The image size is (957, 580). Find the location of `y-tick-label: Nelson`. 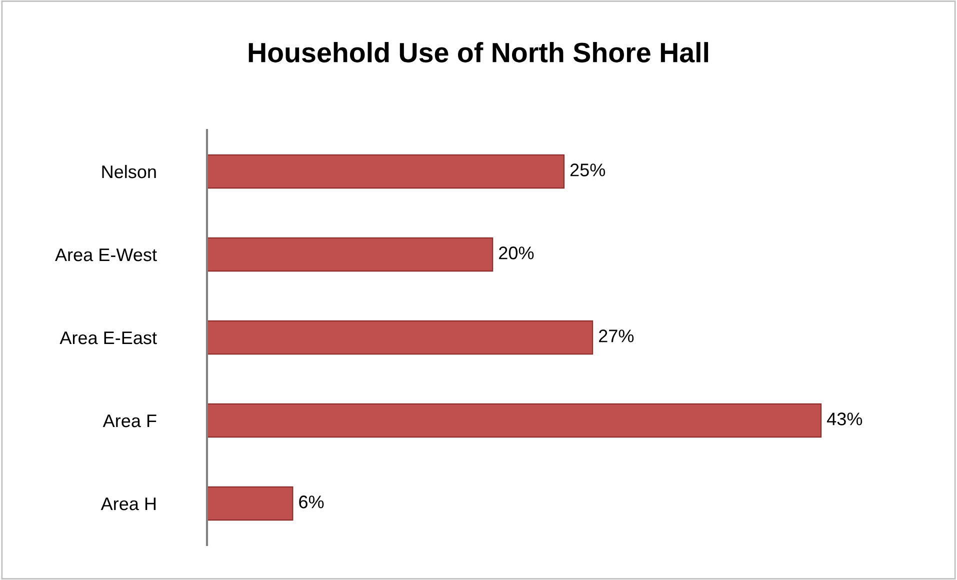

y-tick-label: Nelson is located at coordinates (129, 171).